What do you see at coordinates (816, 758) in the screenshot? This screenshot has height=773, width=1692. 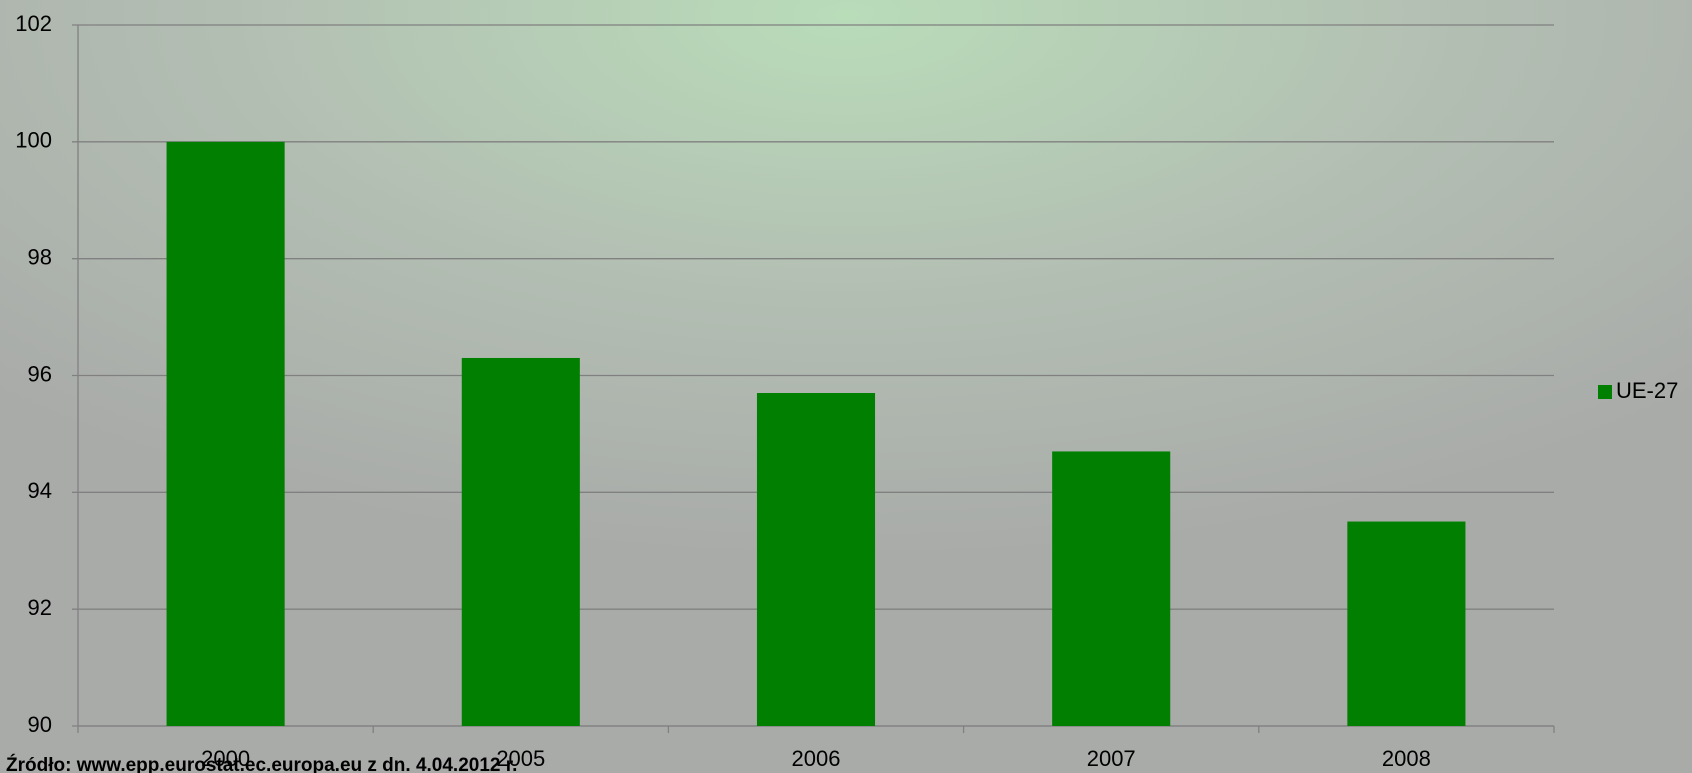 I see `x-tick-label: 2006` at bounding box center [816, 758].